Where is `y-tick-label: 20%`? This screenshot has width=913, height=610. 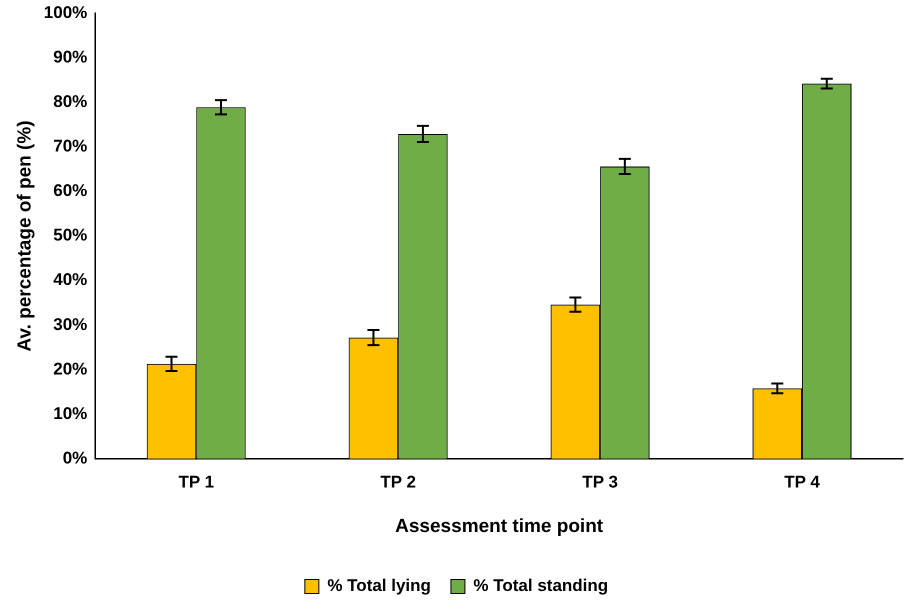 y-tick-label: 20% is located at coordinates (70, 368).